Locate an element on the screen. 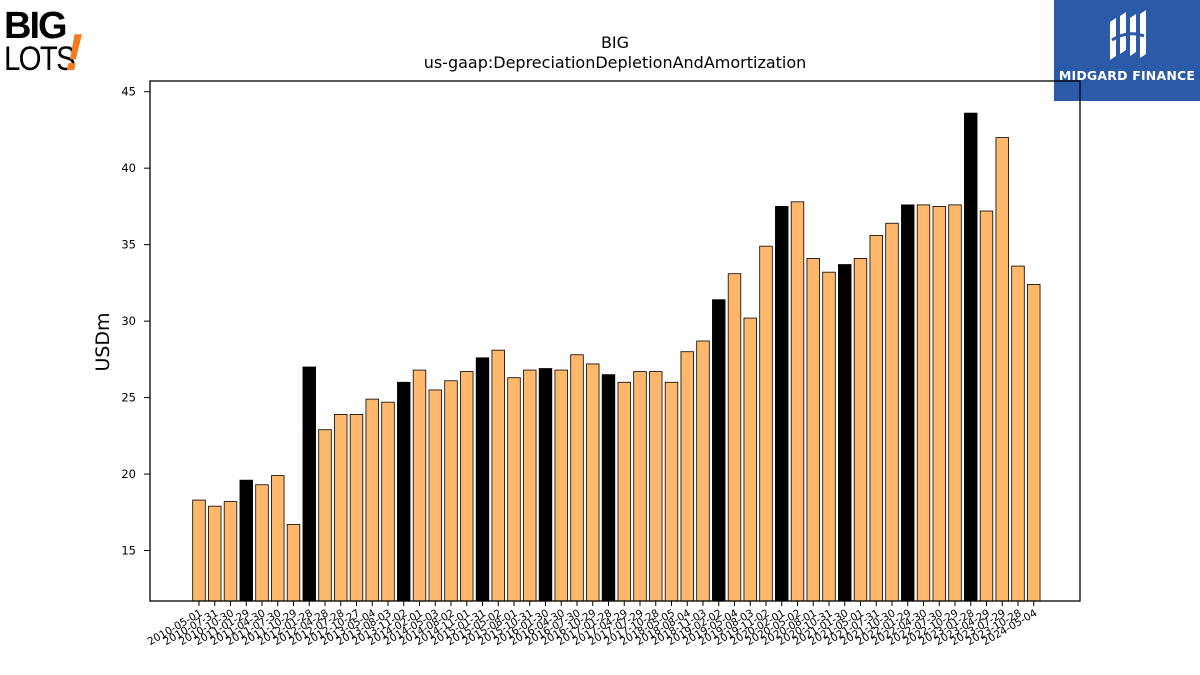 The width and height of the screenshot is (1200, 675). y-tick-label: 15 is located at coordinates (128, 551).